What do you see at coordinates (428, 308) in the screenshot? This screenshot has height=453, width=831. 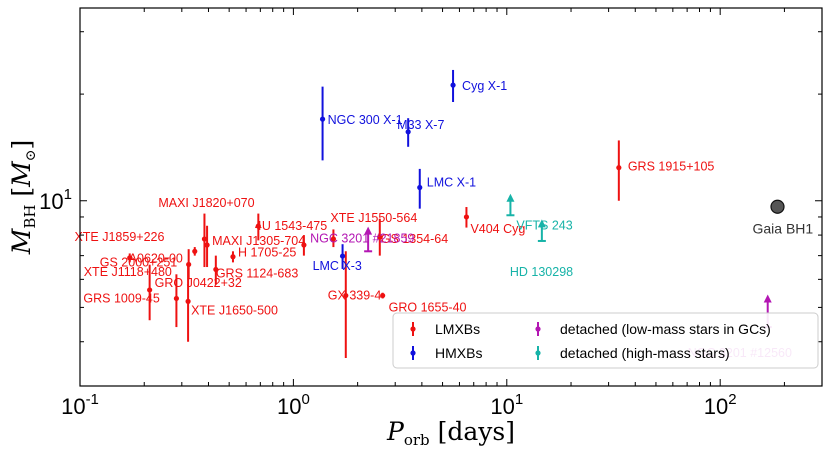 I see `label-gro-1655-40: GRO 1655-40` at bounding box center [428, 308].